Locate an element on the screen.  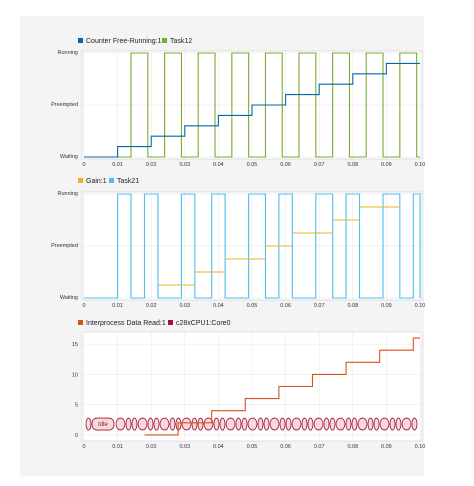
legend-swatch-task12 is located at coordinates (164, 40).